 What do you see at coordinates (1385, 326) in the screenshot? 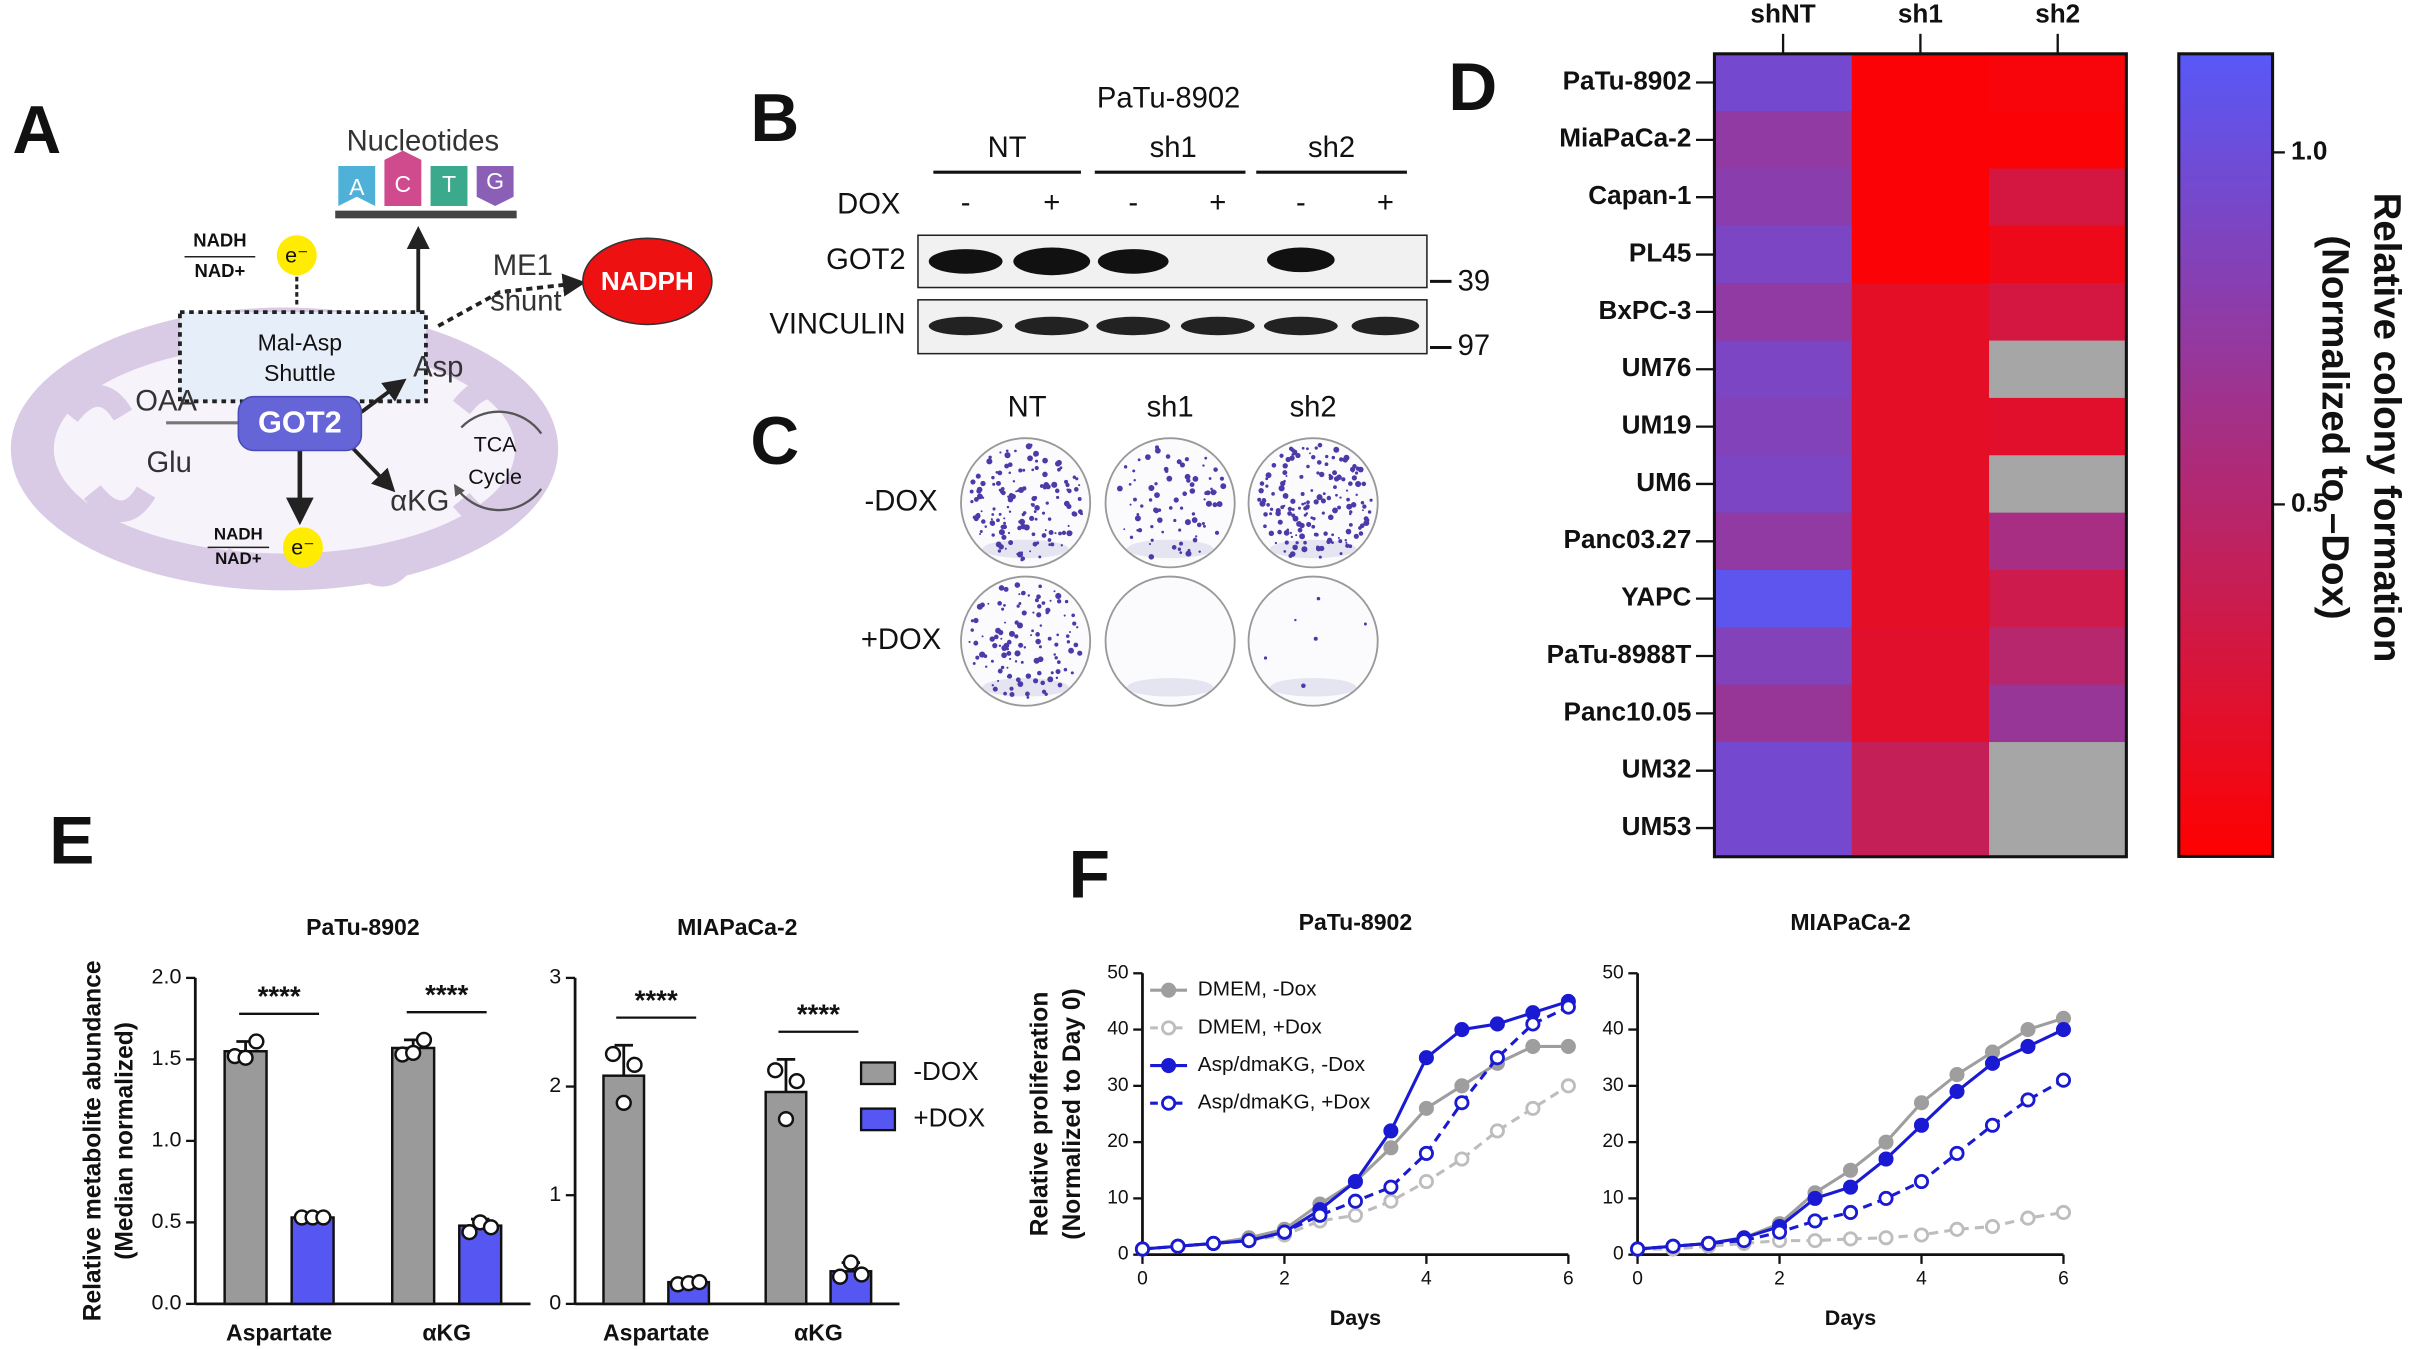
I see `band` at bounding box center [1385, 326].